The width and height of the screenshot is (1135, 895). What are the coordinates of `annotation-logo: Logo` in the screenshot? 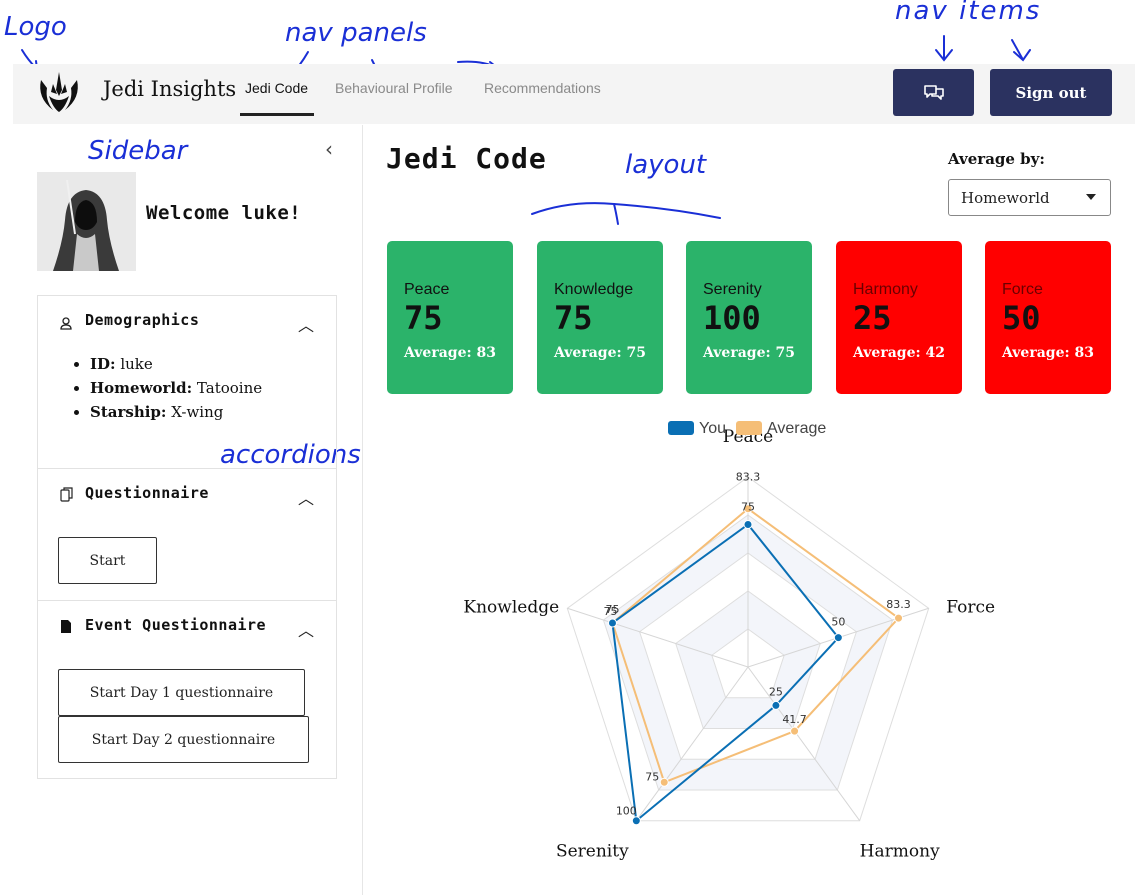 It's located at (35, 27).